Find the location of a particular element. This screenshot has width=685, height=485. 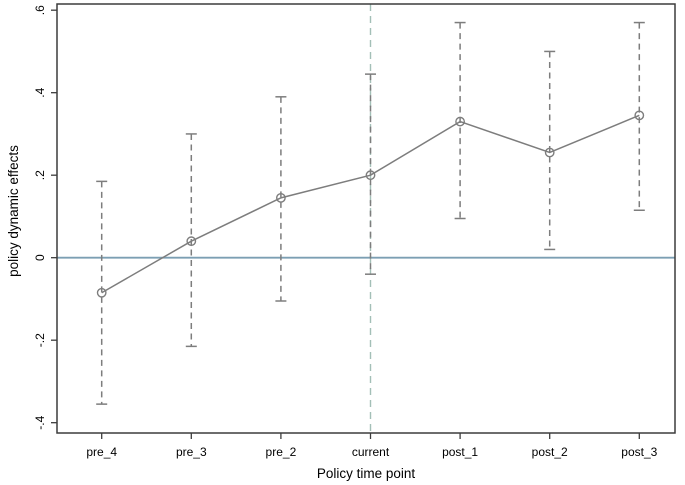

x-axis-tick-label: post_1 is located at coordinates (460, 452).